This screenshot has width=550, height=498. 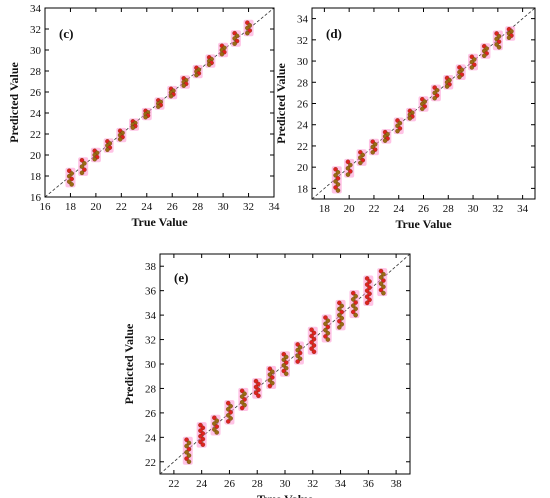 What do you see at coordinates (46, 207) in the screenshot?
I see `x-tick-label: 16` at bounding box center [46, 207].